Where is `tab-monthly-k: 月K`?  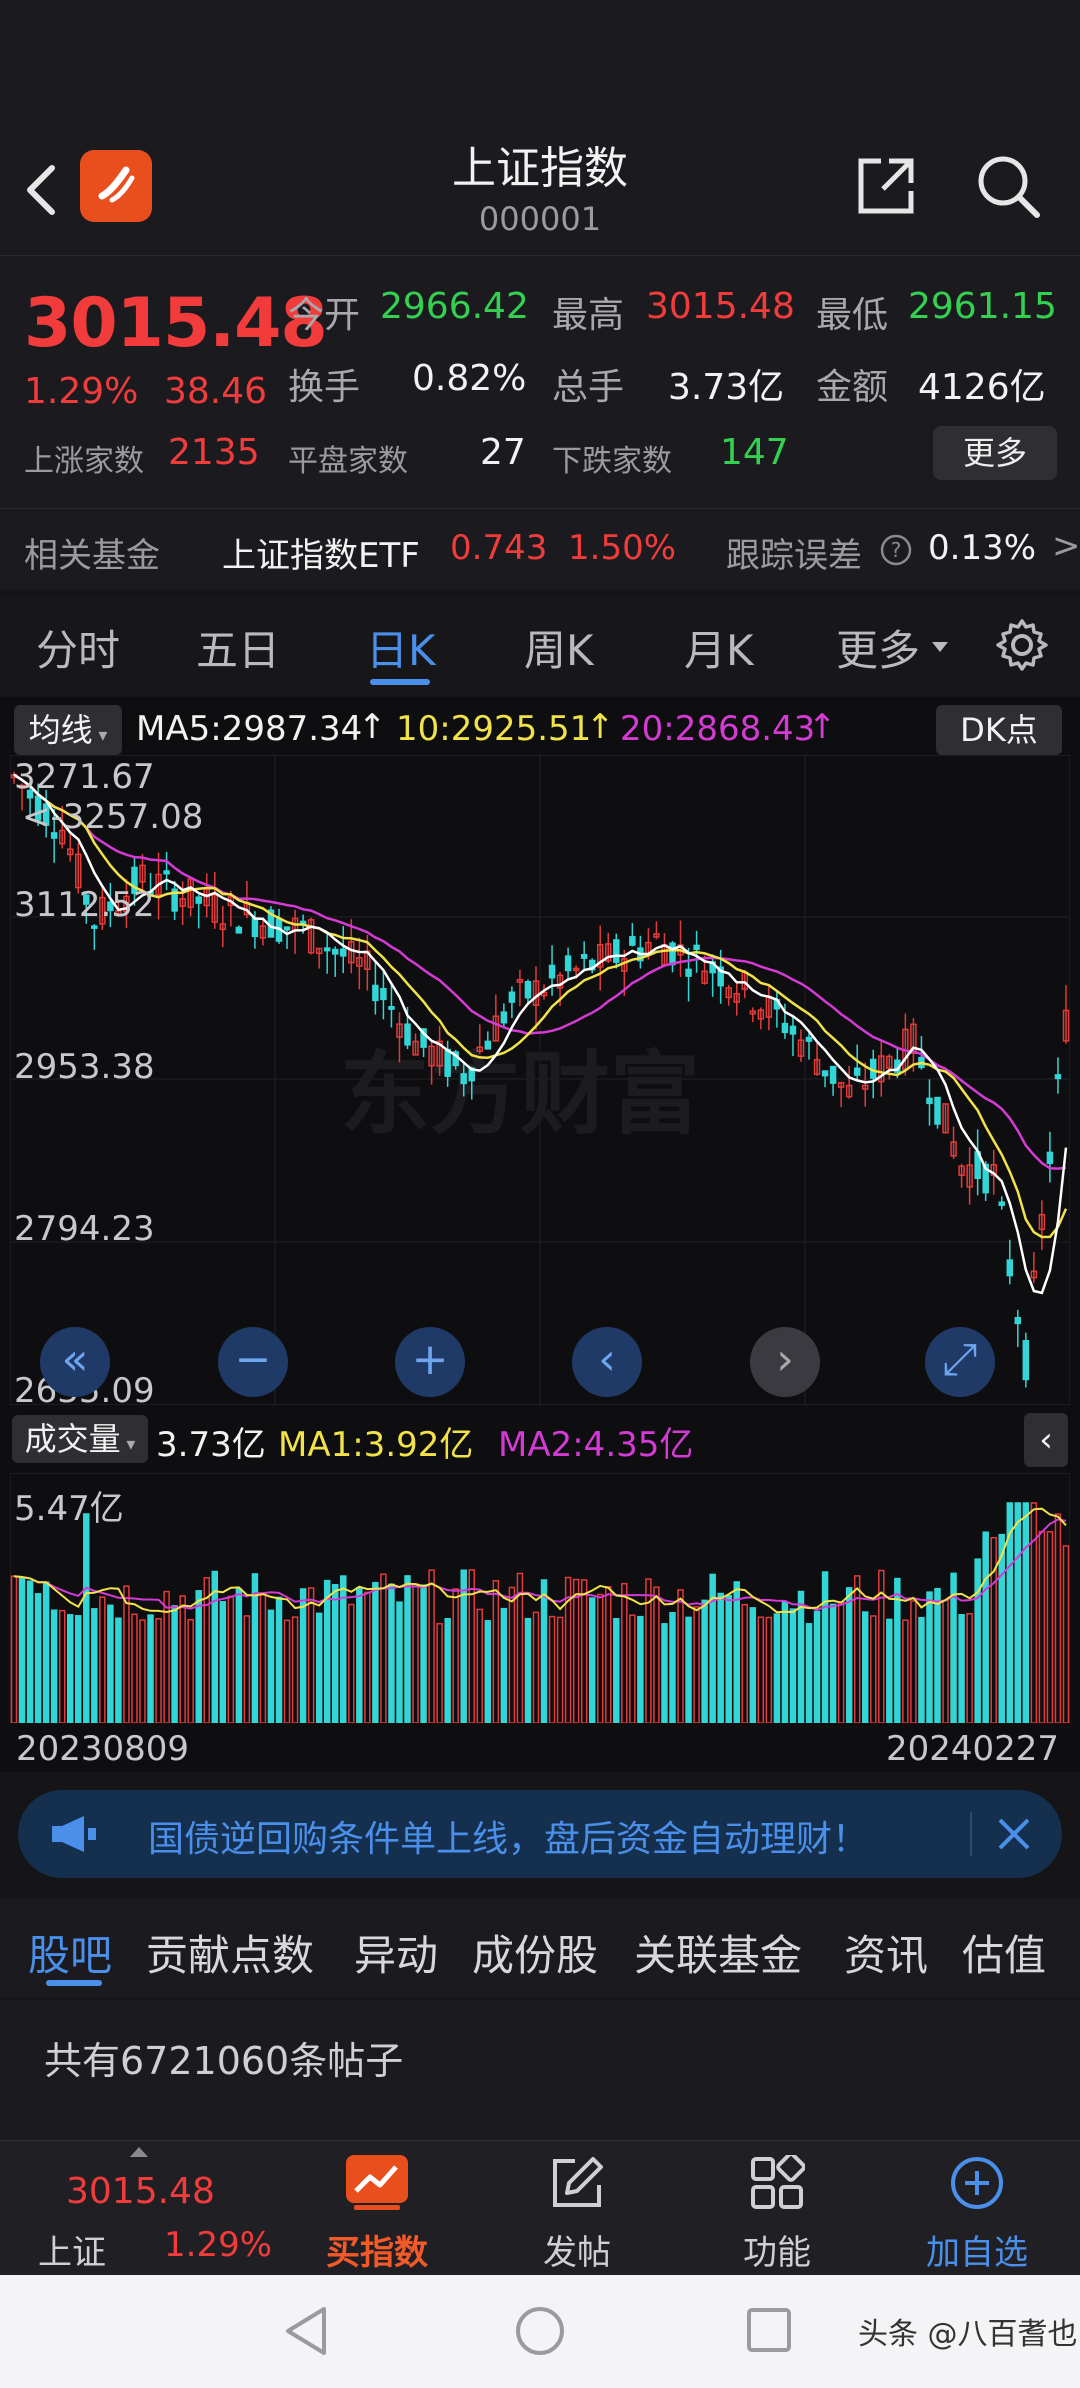 tab-monthly-k: 月K is located at coordinates (719, 650).